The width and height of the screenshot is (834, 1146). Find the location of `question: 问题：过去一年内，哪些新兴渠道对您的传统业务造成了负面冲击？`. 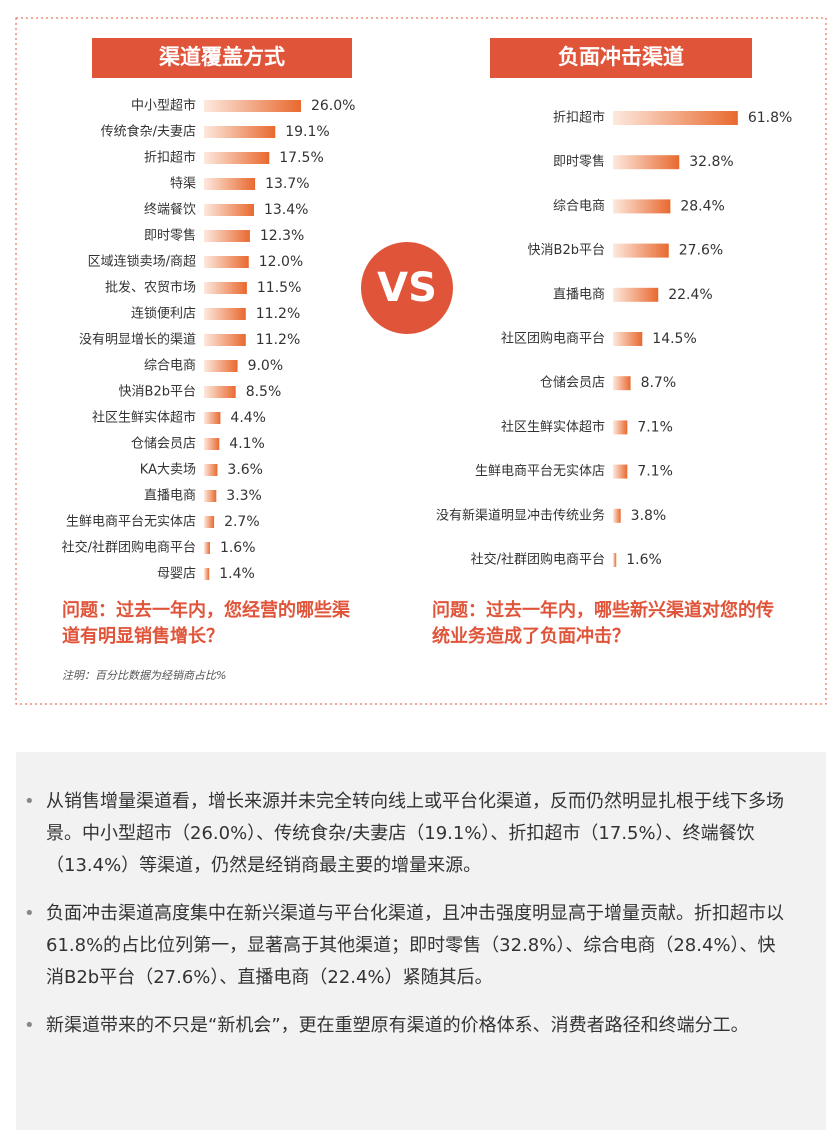

question: 问题：过去一年内，哪些新兴渠道对您的传统业务造成了负面冲击？ is located at coordinates (603, 623).